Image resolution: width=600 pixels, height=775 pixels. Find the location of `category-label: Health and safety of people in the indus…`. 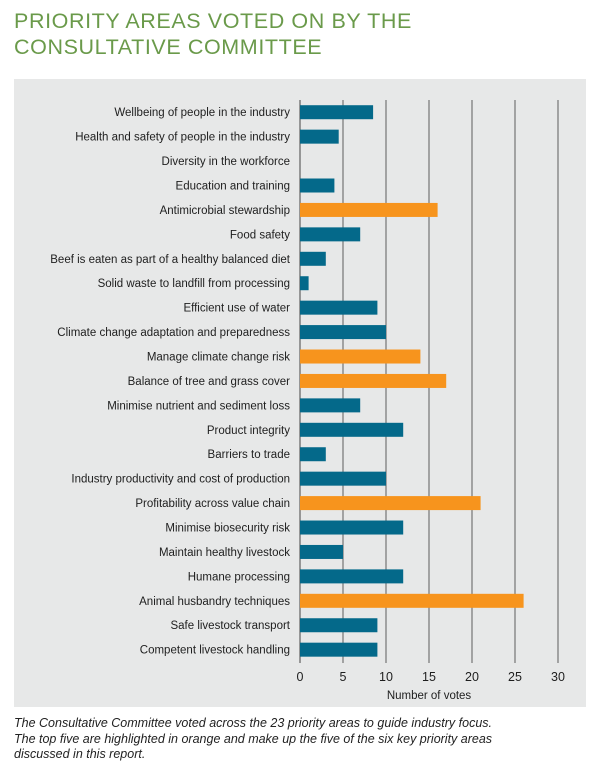

category-label: Health and safety of people in the indus… is located at coordinates (182, 138).